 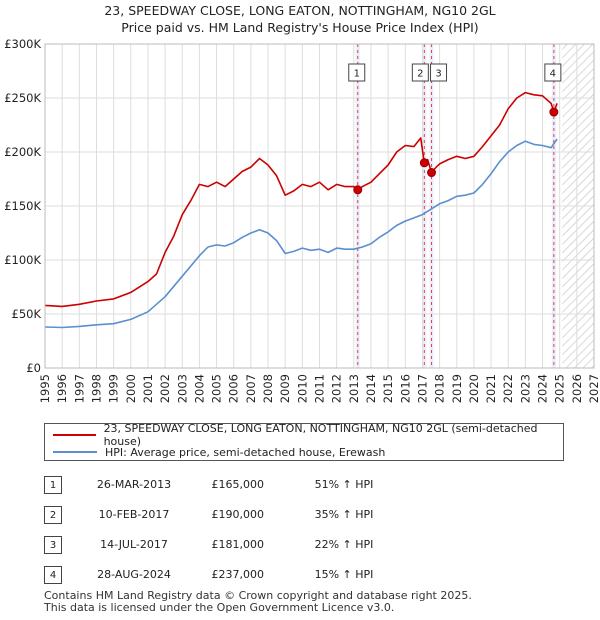 What do you see at coordinates (344, 484) in the screenshot?
I see `transaction-hpi: 51% ↑ HPI` at bounding box center [344, 484].